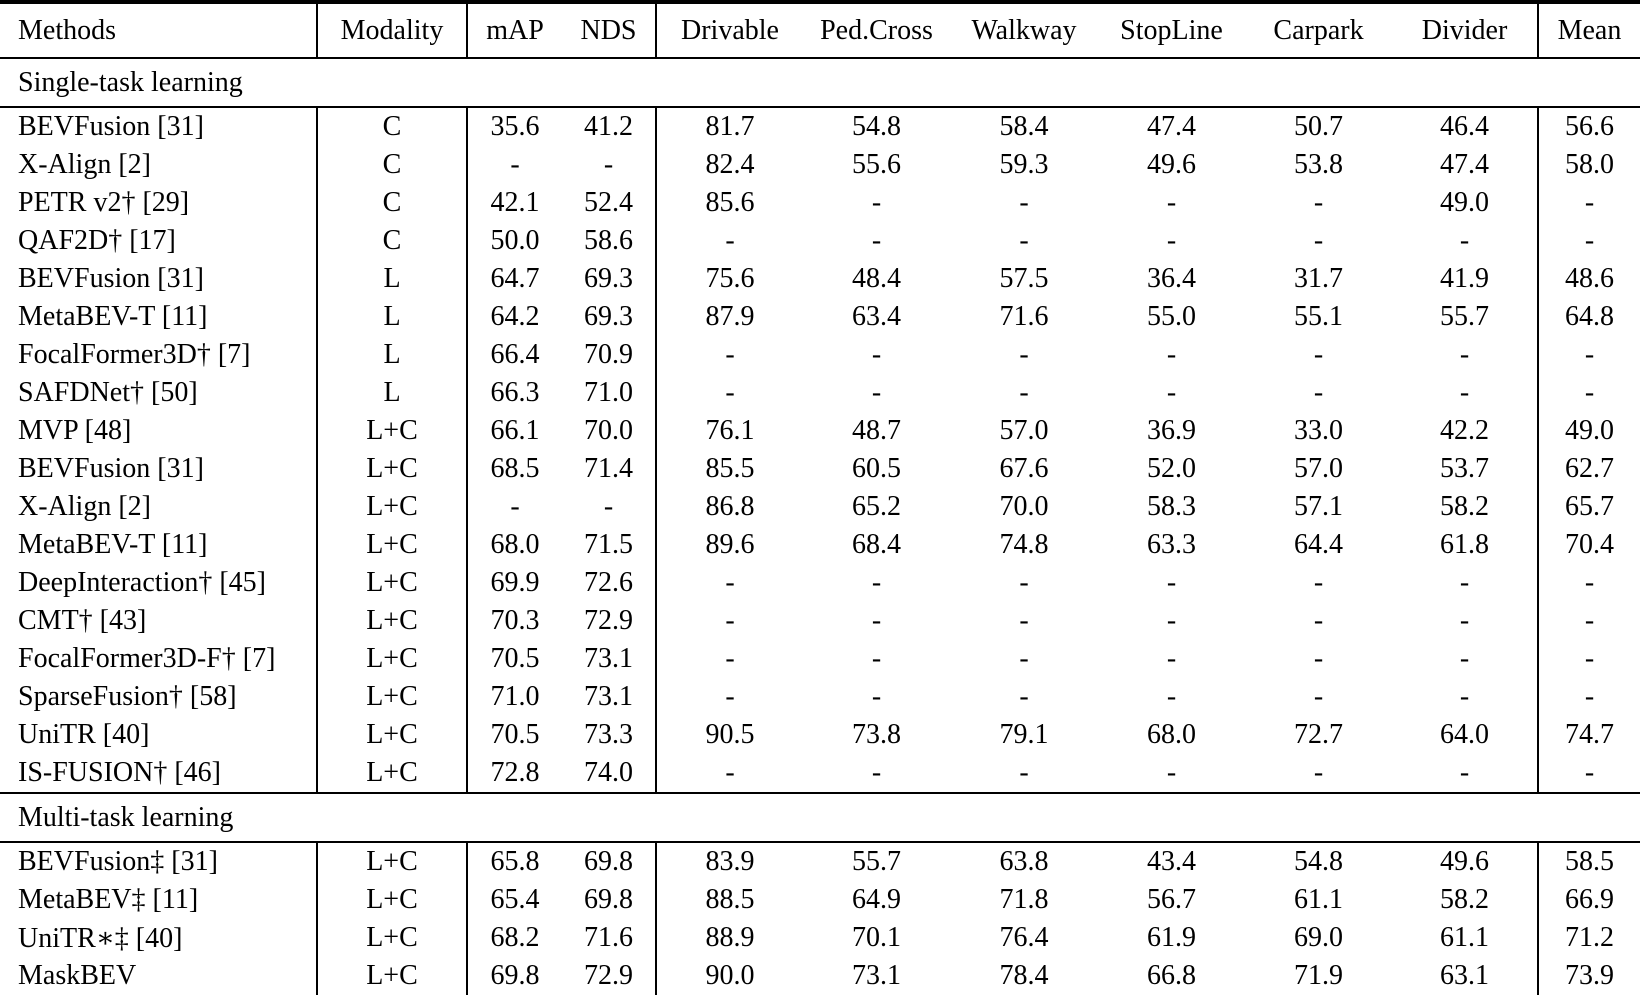 This screenshot has width=1640, height=995. What do you see at coordinates (876, 30) in the screenshot?
I see `col-header-pedcross: Ped.Cross` at bounding box center [876, 30].